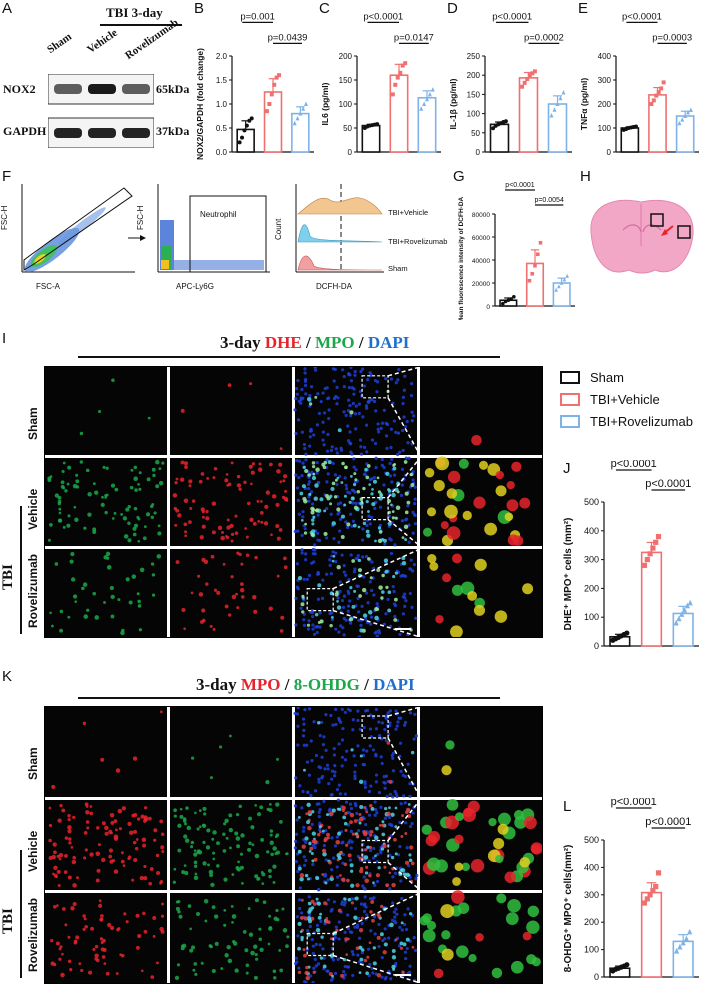  Describe the element at coordinates (289, 698) in the screenshot. I see `micro-k-title-line` at that location.